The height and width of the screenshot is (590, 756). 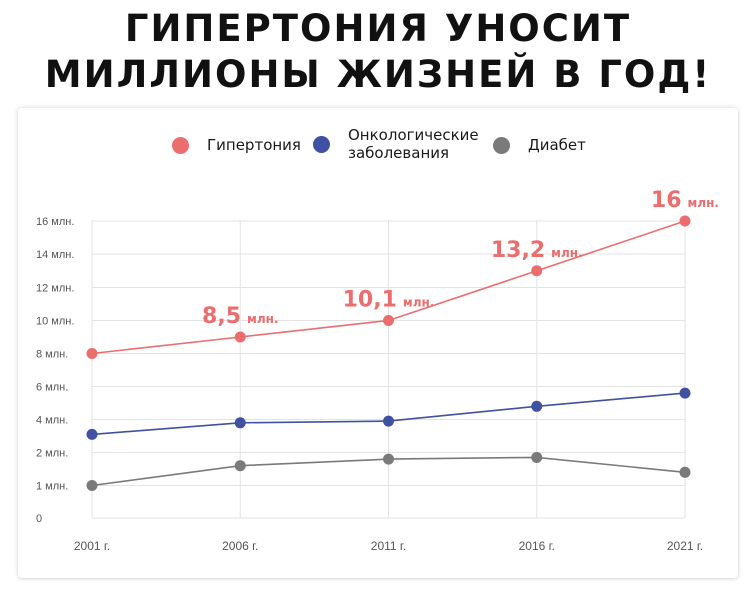 What do you see at coordinates (52, 421) in the screenshot?
I see `y-tick-label: 4 млн.` at bounding box center [52, 421].